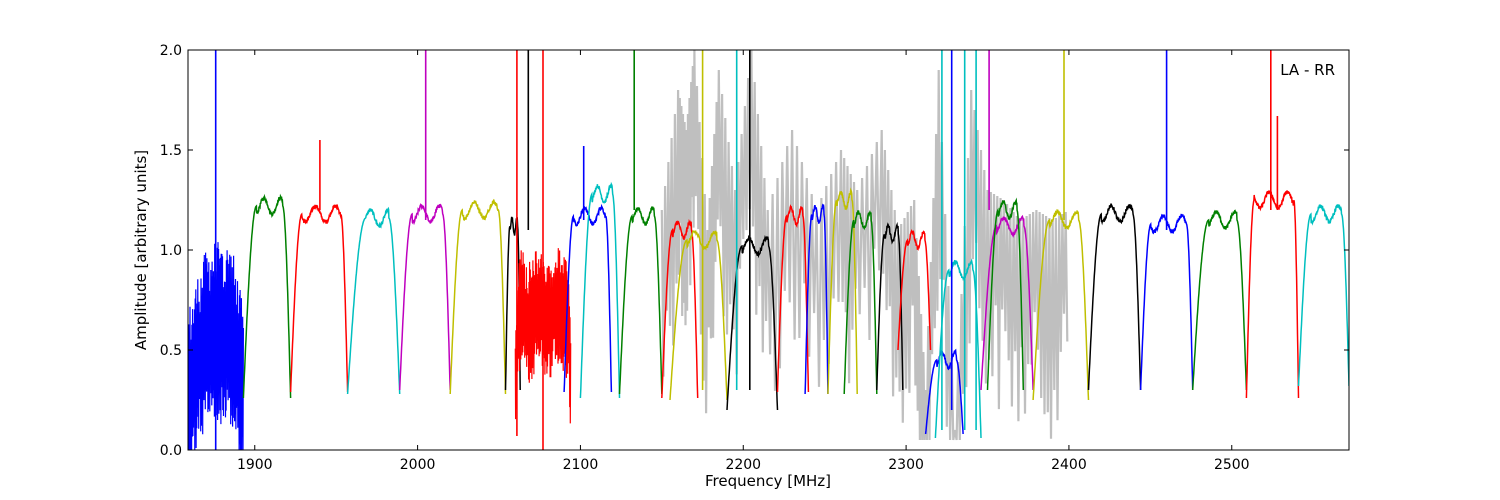  I want to click on x-tick-label: 2200, so click(743, 465).